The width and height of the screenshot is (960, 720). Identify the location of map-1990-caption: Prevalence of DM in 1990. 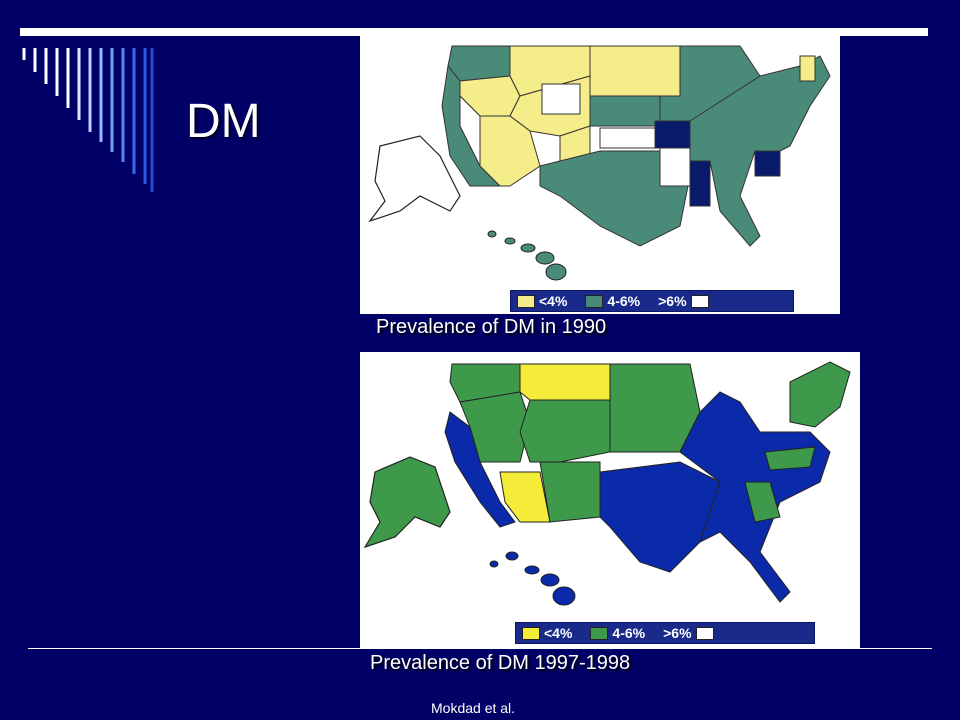
(491, 327).